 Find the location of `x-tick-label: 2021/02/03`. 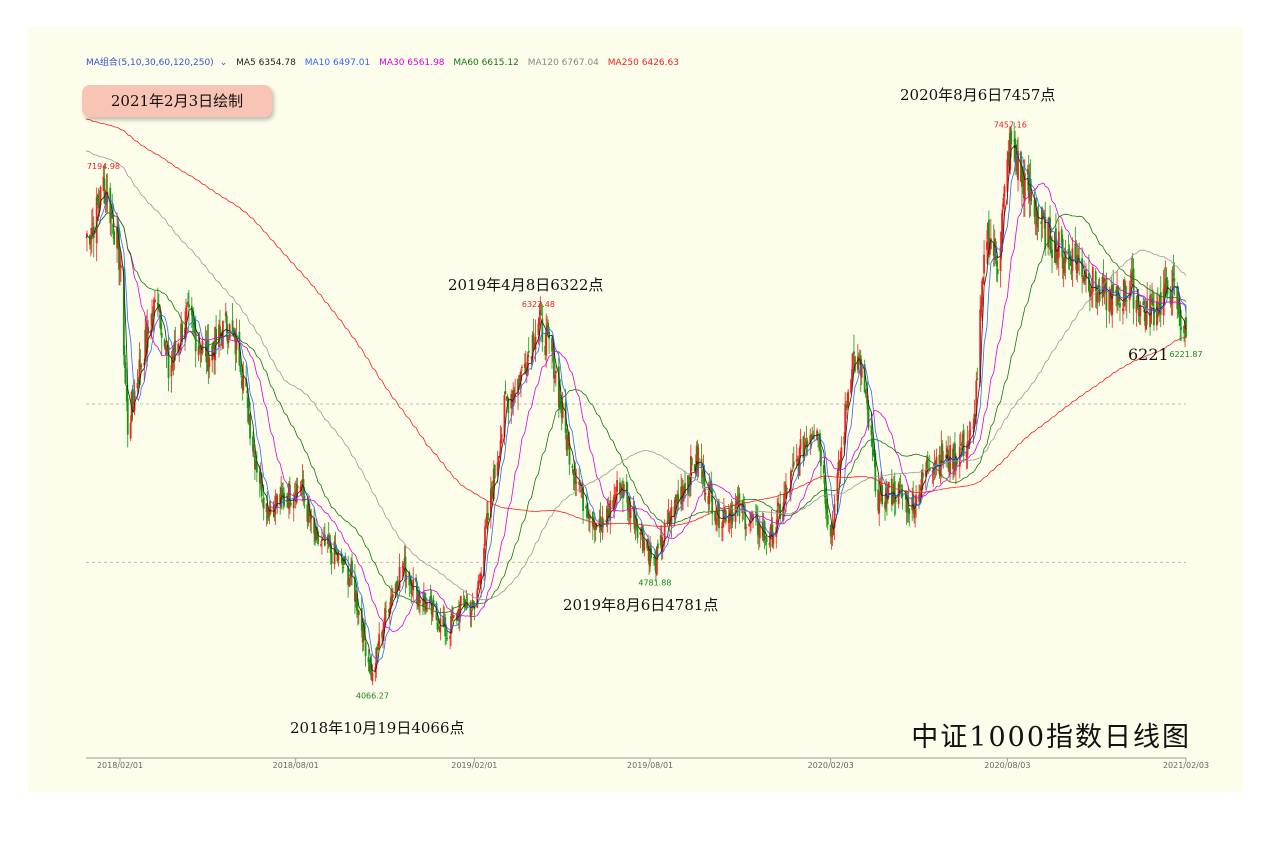

x-tick-label: 2021/02/03 is located at coordinates (1186, 765).